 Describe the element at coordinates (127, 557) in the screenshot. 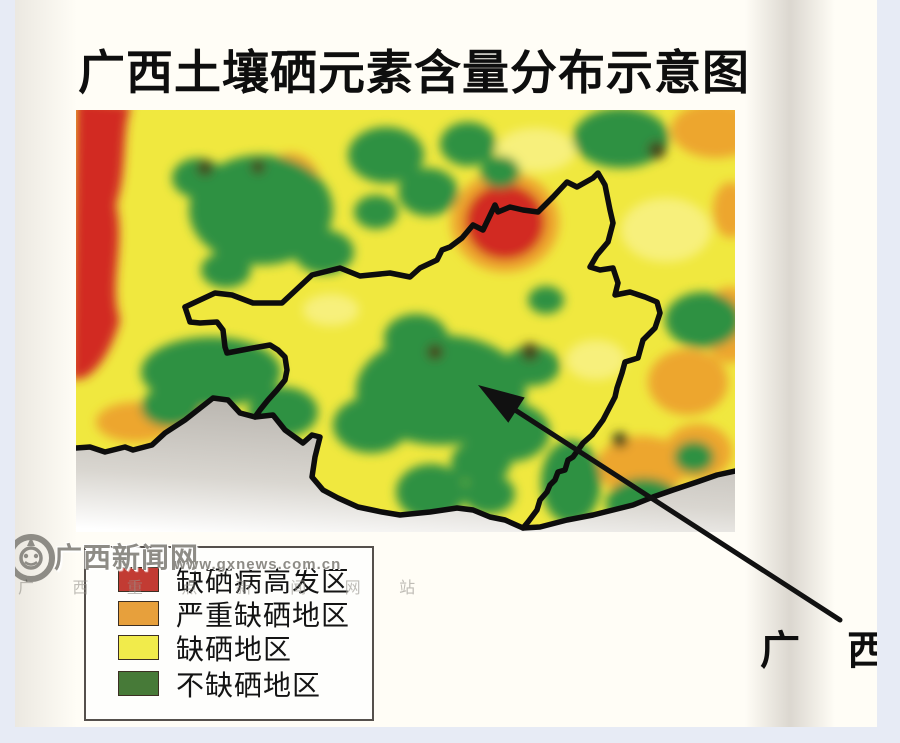

I see `gxnews-site-name: 广西新闻网` at that location.